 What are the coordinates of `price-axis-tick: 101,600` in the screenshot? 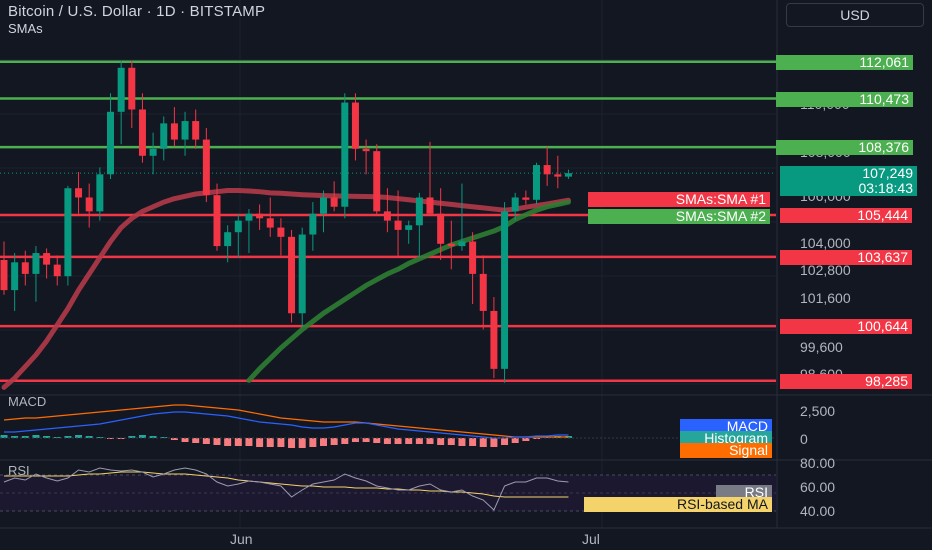 It's located at (825, 298).